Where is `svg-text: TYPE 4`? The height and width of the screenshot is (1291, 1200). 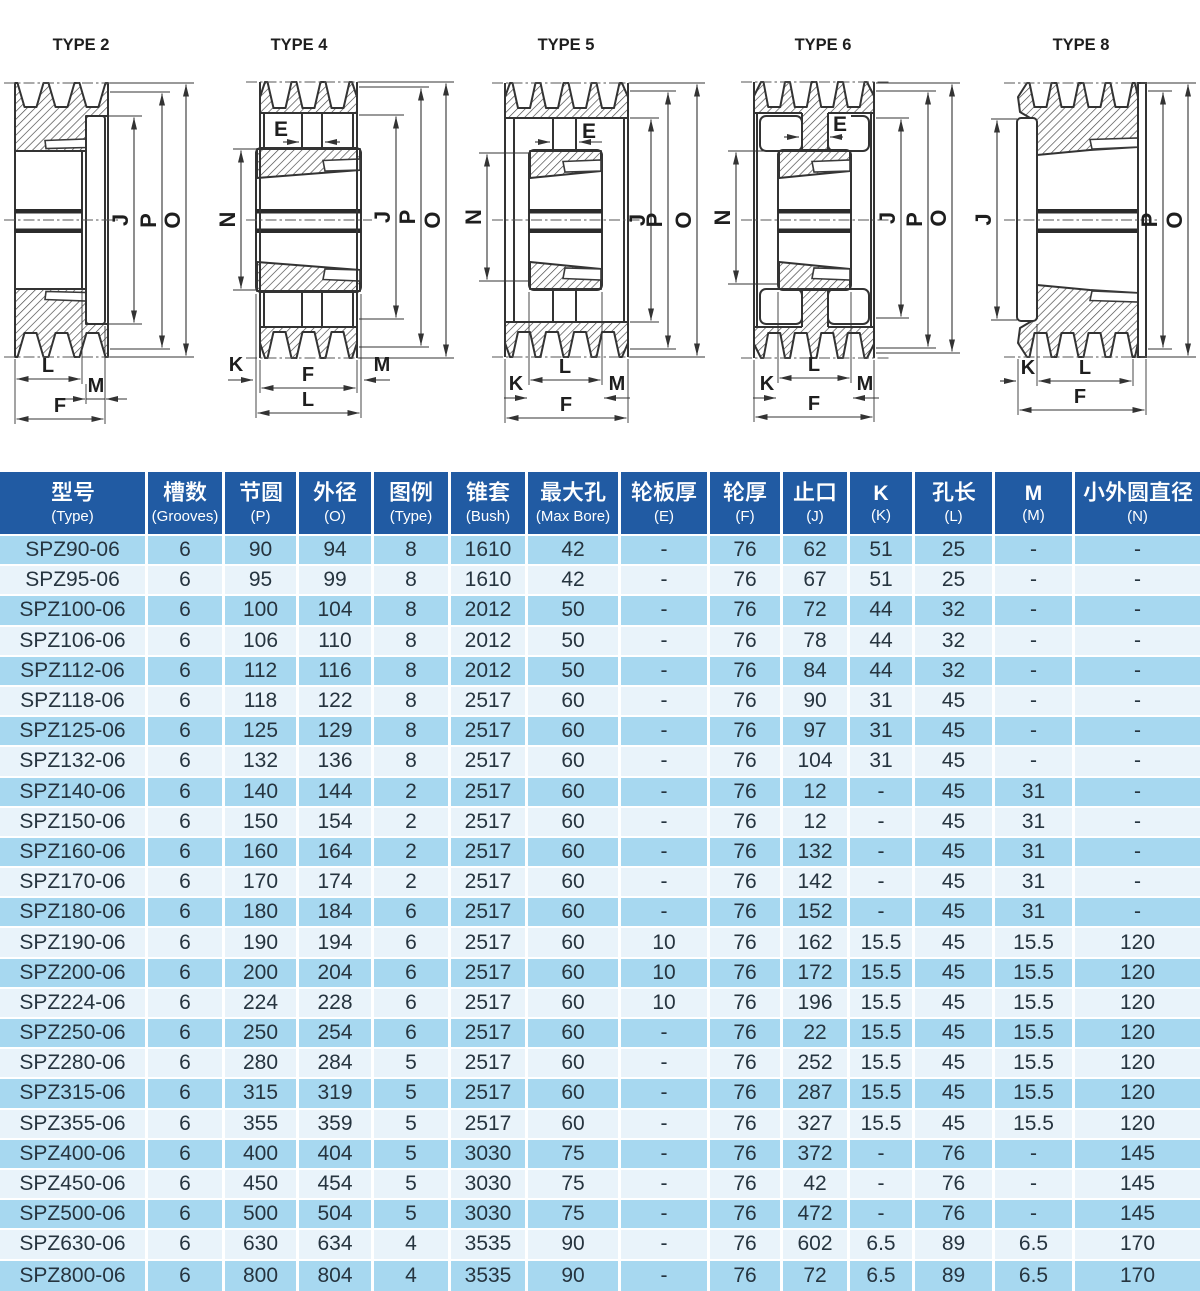
svg-text: TYPE 4 is located at coordinates (300, 45).